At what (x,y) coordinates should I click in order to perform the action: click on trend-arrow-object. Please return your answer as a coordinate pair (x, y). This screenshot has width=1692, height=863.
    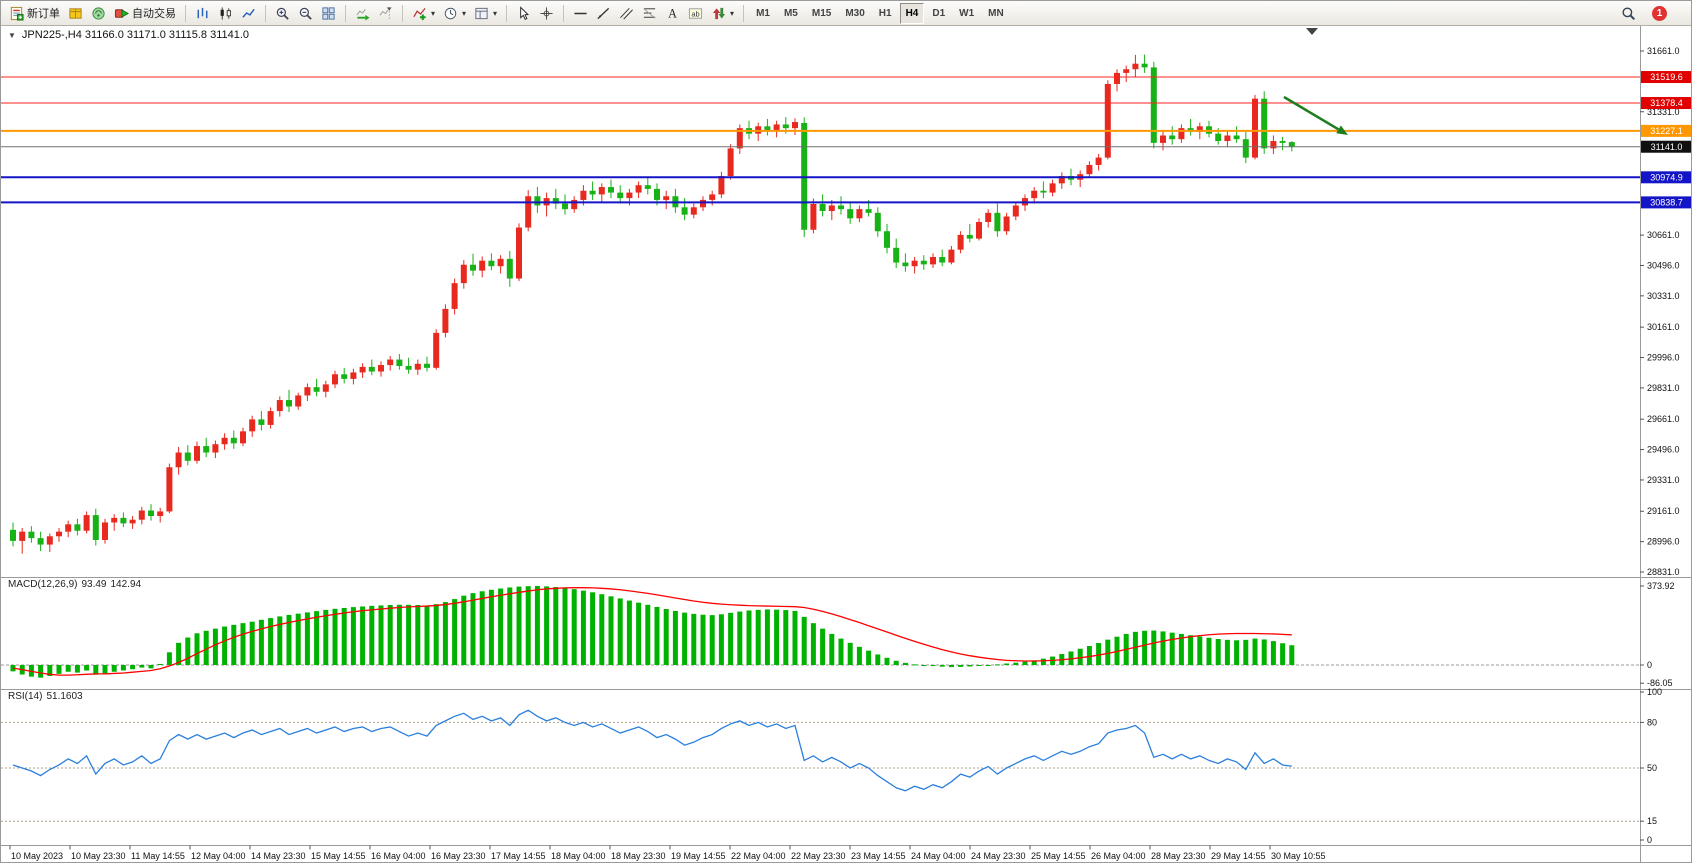
    Looking at the image, I should click on (1311, 113).